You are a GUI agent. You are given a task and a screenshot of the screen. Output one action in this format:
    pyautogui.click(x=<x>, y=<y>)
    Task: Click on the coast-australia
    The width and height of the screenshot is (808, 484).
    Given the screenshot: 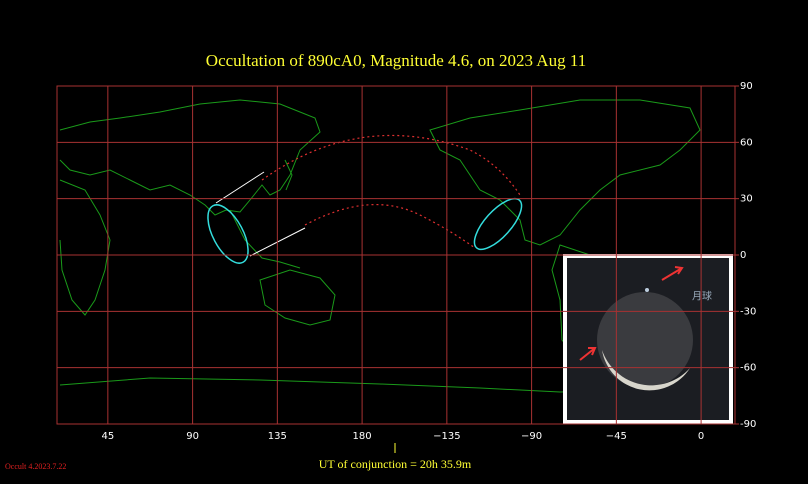 What is the action you would take?
    pyautogui.click(x=297, y=297)
    